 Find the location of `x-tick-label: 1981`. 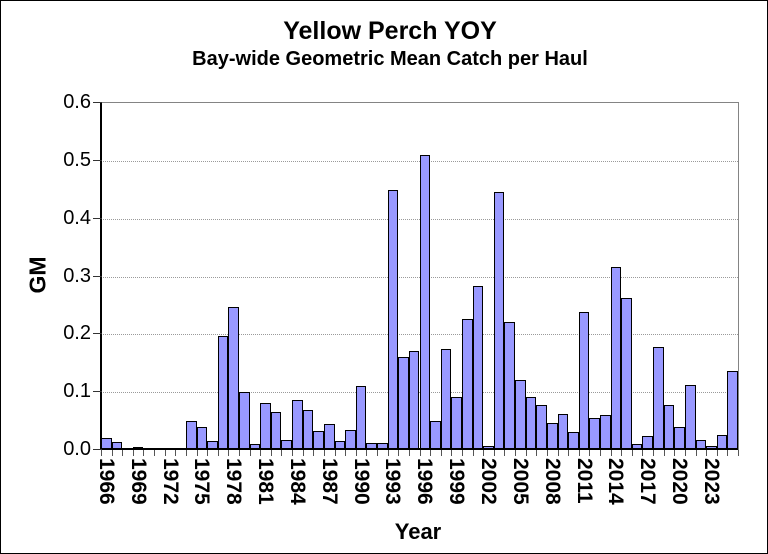

x-tick-label: 1981 is located at coordinates (266, 481).